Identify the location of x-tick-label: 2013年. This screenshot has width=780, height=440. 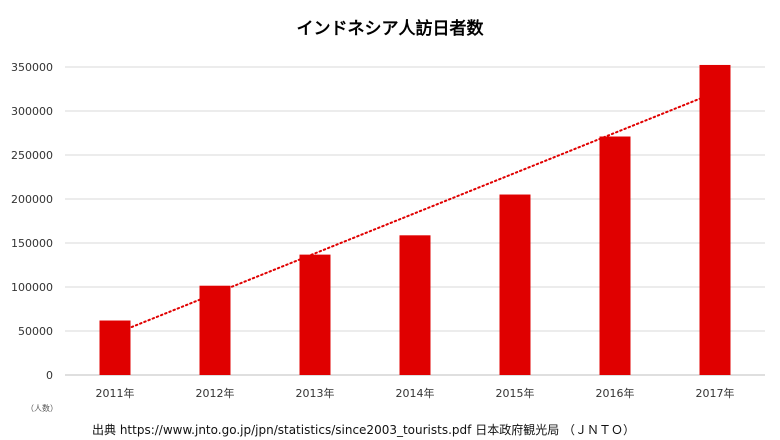
(315, 393).